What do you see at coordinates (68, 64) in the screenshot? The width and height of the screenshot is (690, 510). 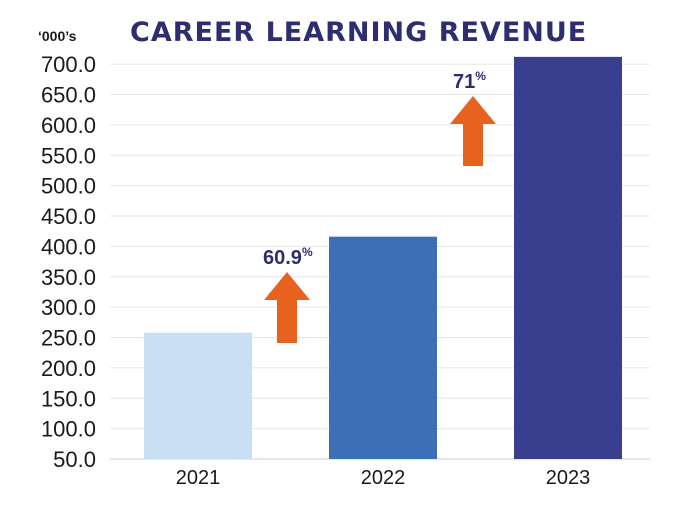 I see `y-tick-label: 700.0` at bounding box center [68, 64].